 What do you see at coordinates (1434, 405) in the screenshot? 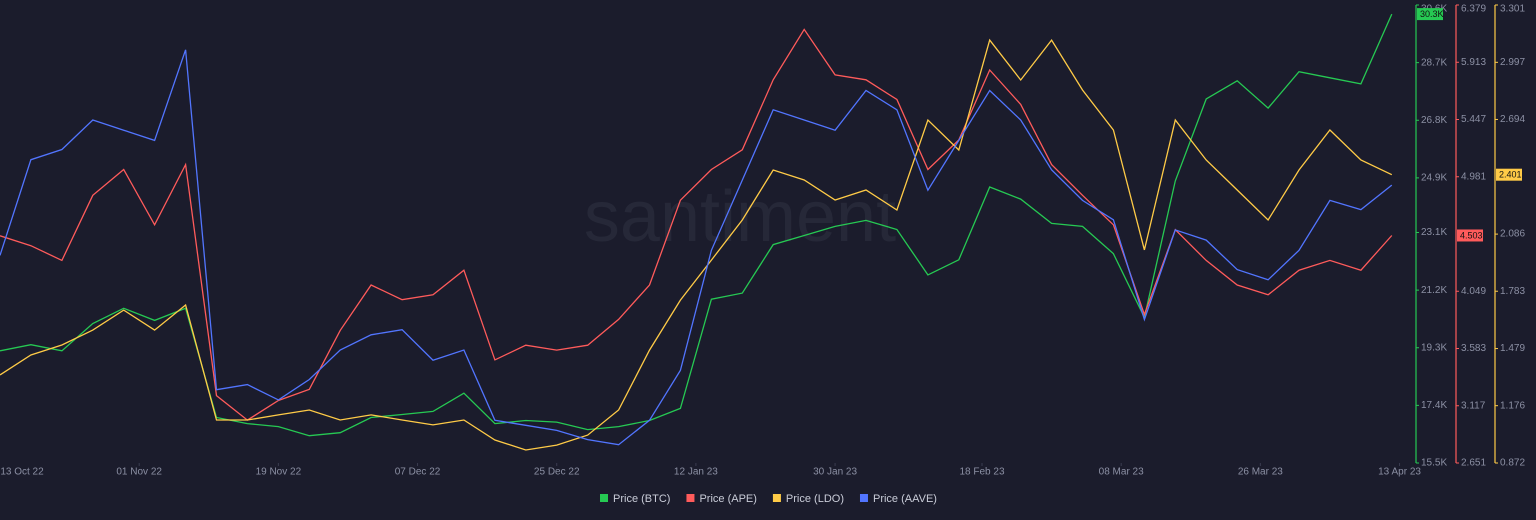
I see `y-tick-label: 17.4K` at bounding box center [1434, 405].